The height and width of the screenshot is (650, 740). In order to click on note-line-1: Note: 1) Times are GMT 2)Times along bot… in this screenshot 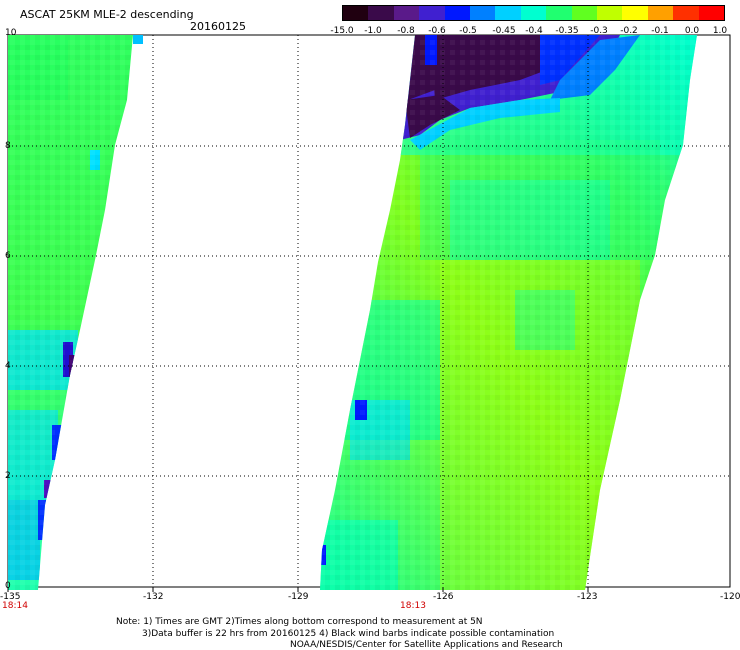, I will do `click(299, 622)`.